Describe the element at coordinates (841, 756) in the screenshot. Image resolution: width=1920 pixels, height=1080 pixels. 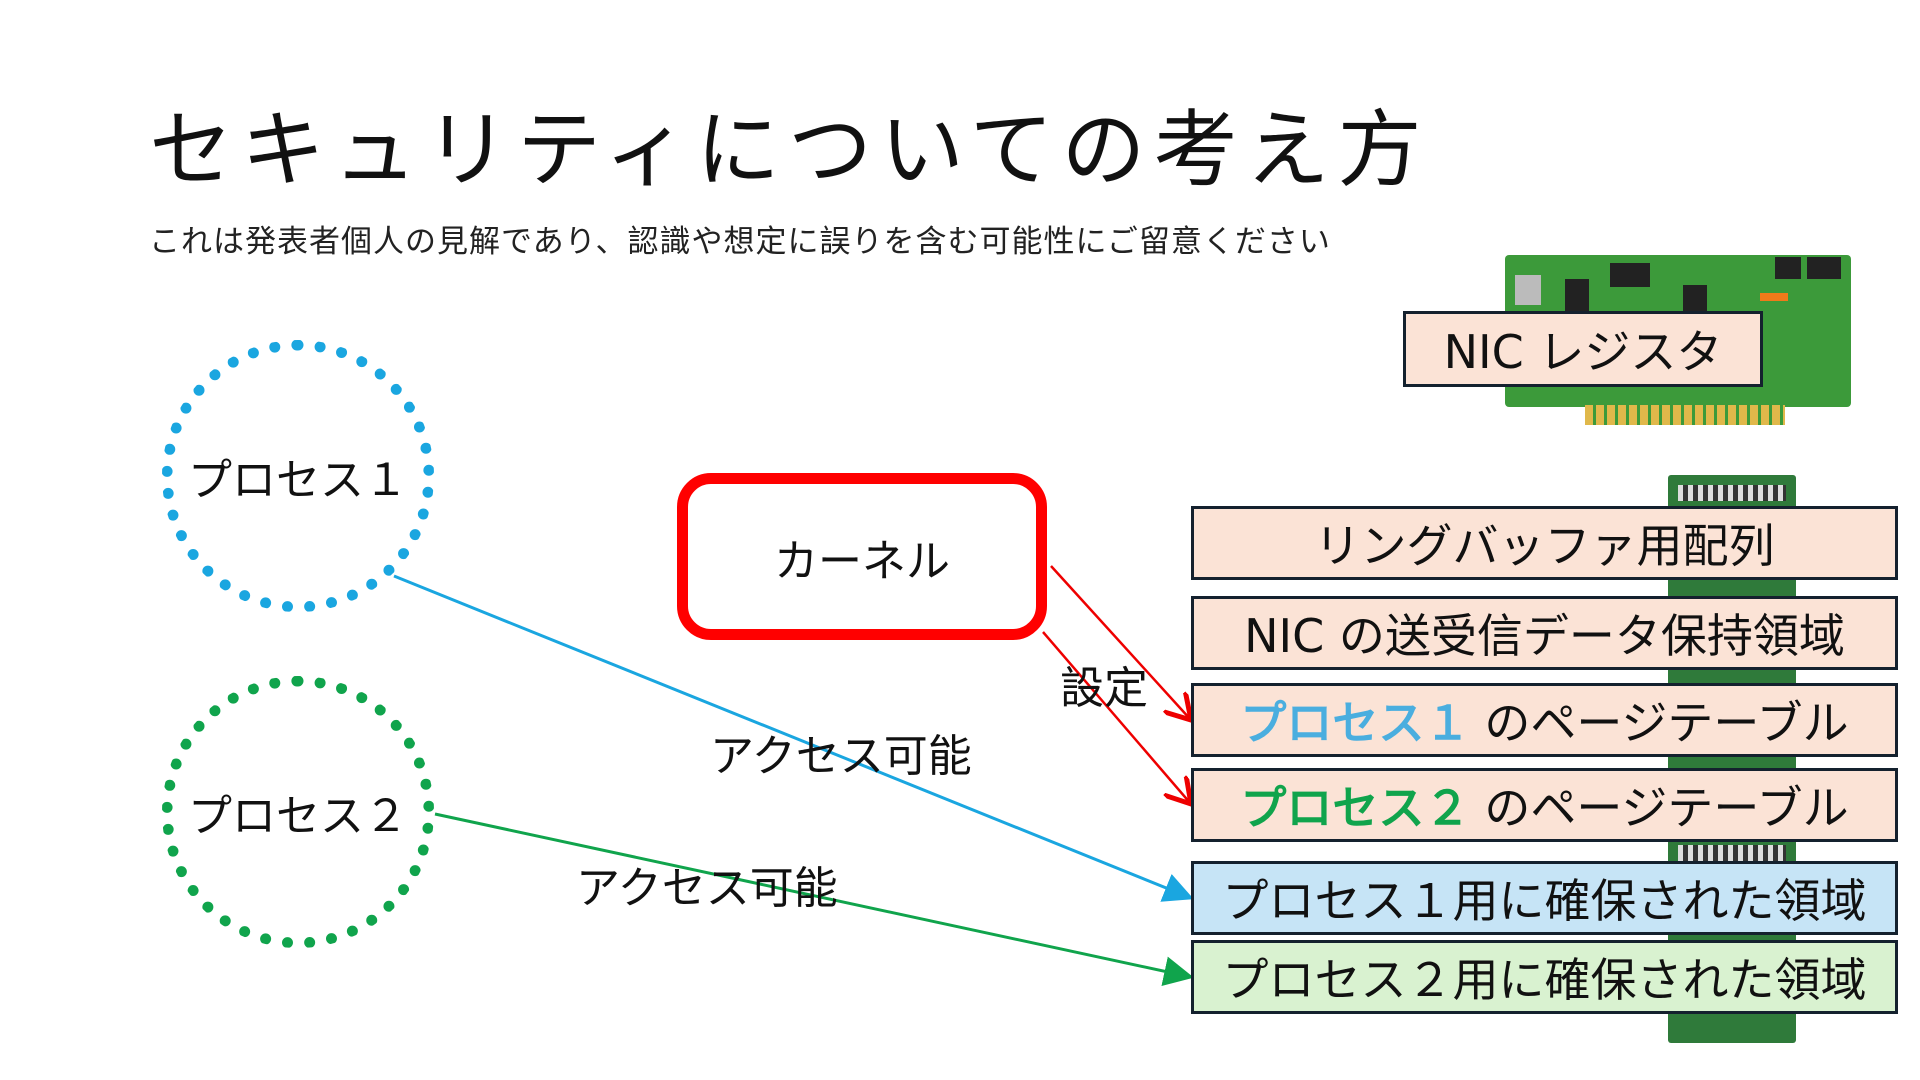
I see `access-label-process1: アクセス可能` at that location.